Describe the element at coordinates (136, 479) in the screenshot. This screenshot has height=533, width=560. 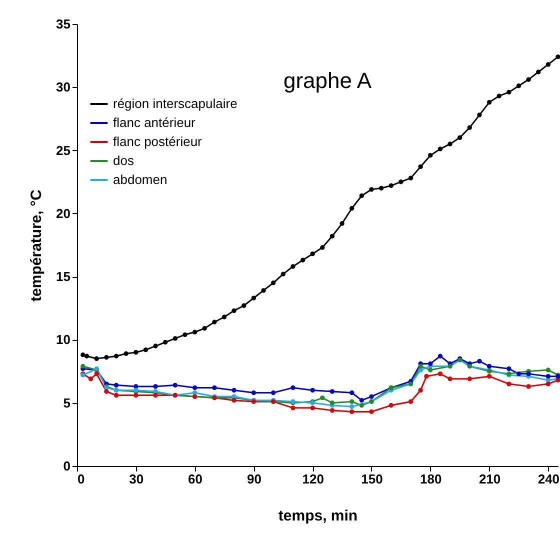
I see `x-tick-label: 30` at that location.